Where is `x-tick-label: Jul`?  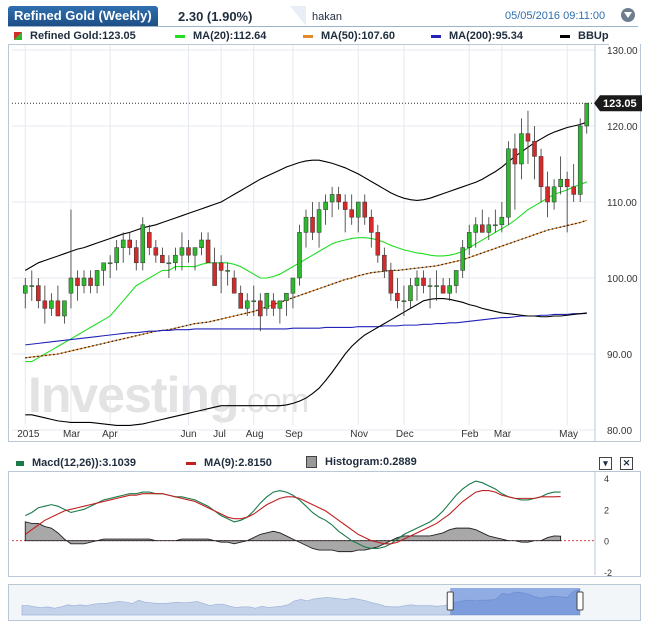
x-tick-label: Jul is located at coordinates (219, 434).